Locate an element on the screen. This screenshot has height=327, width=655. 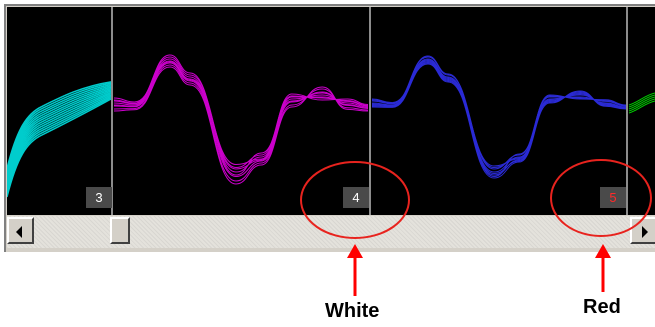
channel-number-badge-4: 4 is located at coordinates (356, 197).